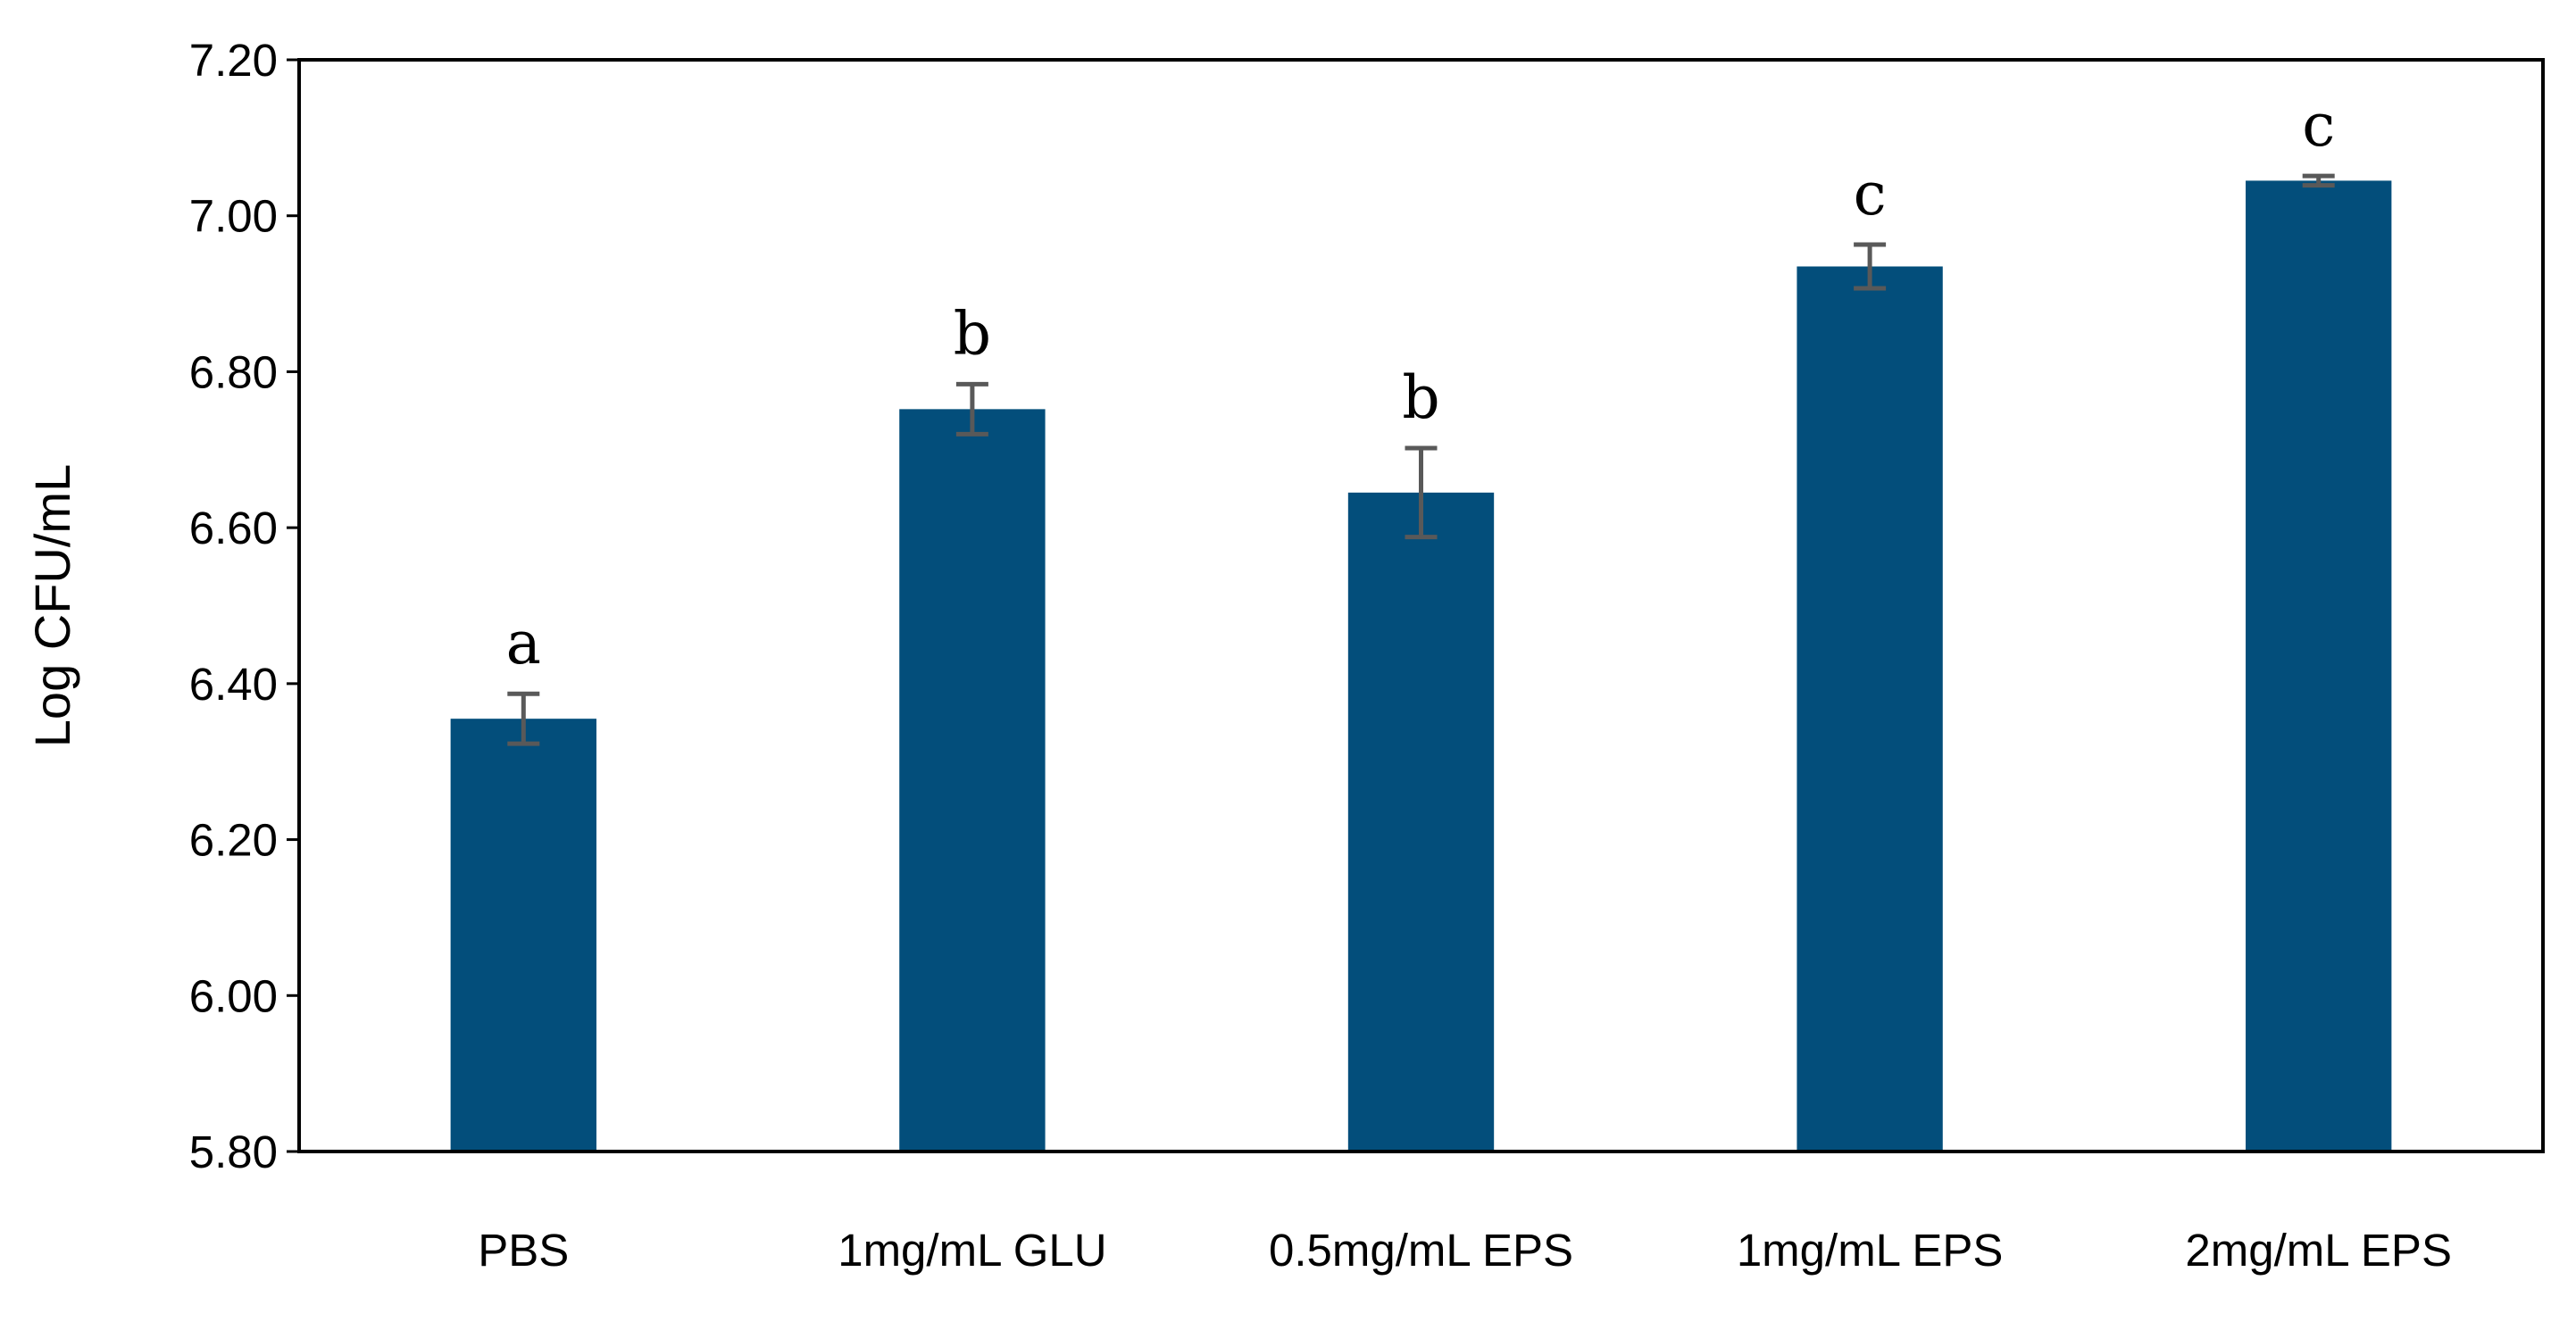 The width and height of the screenshot is (2576, 1322). Describe the element at coordinates (233, 841) in the screenshot. I see `y-tick-label: 6.20` at that location.